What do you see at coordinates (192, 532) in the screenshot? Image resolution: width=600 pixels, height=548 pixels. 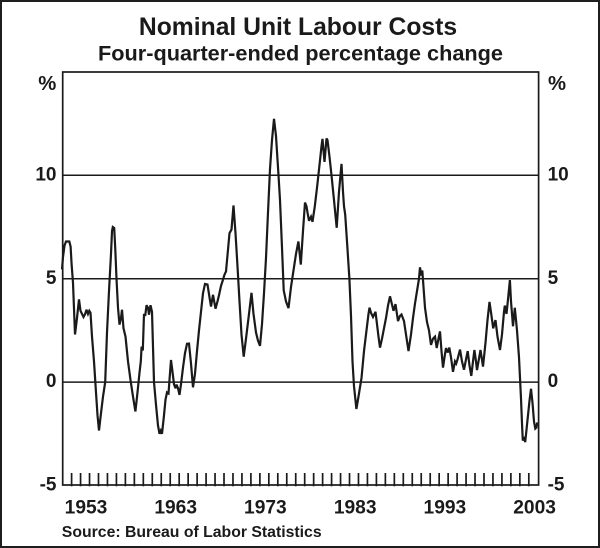 I see `svg-text:Source: Bureau of Labor Statis: Source: Bureau of Labor Statistics` at bounding box center [192, 532].